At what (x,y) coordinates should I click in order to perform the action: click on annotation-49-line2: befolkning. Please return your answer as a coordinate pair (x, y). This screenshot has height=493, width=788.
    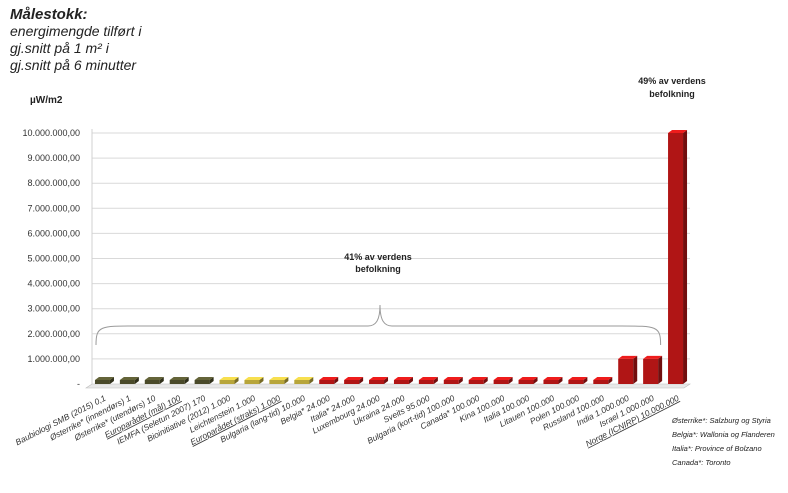
    Looking at the image, I should click on (672, 94).